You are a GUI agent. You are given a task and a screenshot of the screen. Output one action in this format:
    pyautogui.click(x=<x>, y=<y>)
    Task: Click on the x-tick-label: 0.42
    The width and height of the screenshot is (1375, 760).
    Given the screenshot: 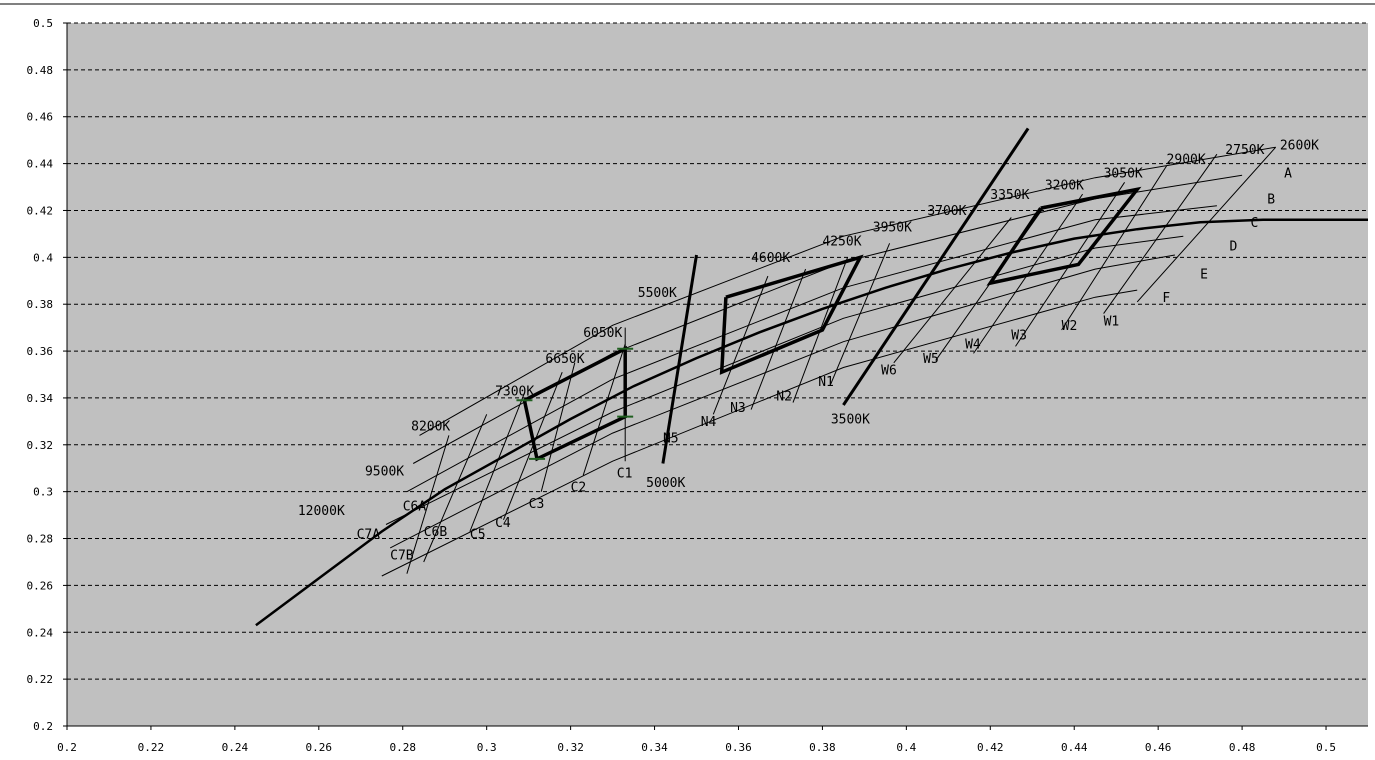 What is the action you would take?
    pyautogui.click(x=990, y=747)
    